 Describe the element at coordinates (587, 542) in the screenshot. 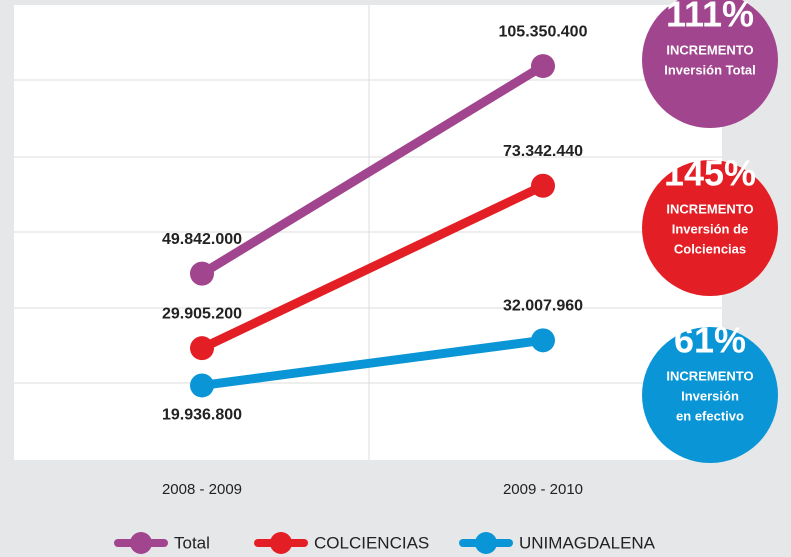

I see `legend-label: UNIMAGDALENA` at that location.